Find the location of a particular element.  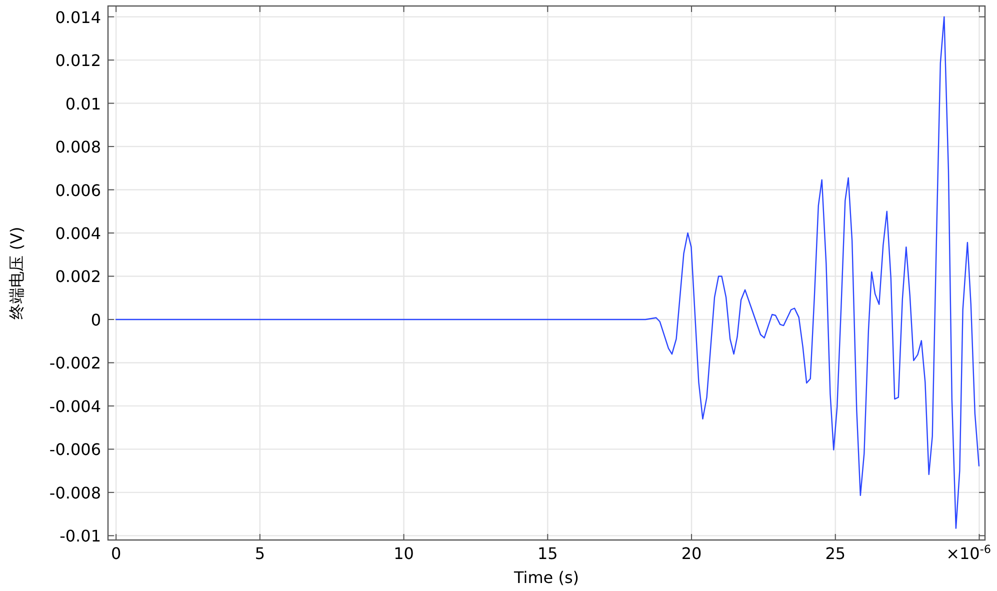

y-tick-label: -0.008 is located at coordinates (75, 492).